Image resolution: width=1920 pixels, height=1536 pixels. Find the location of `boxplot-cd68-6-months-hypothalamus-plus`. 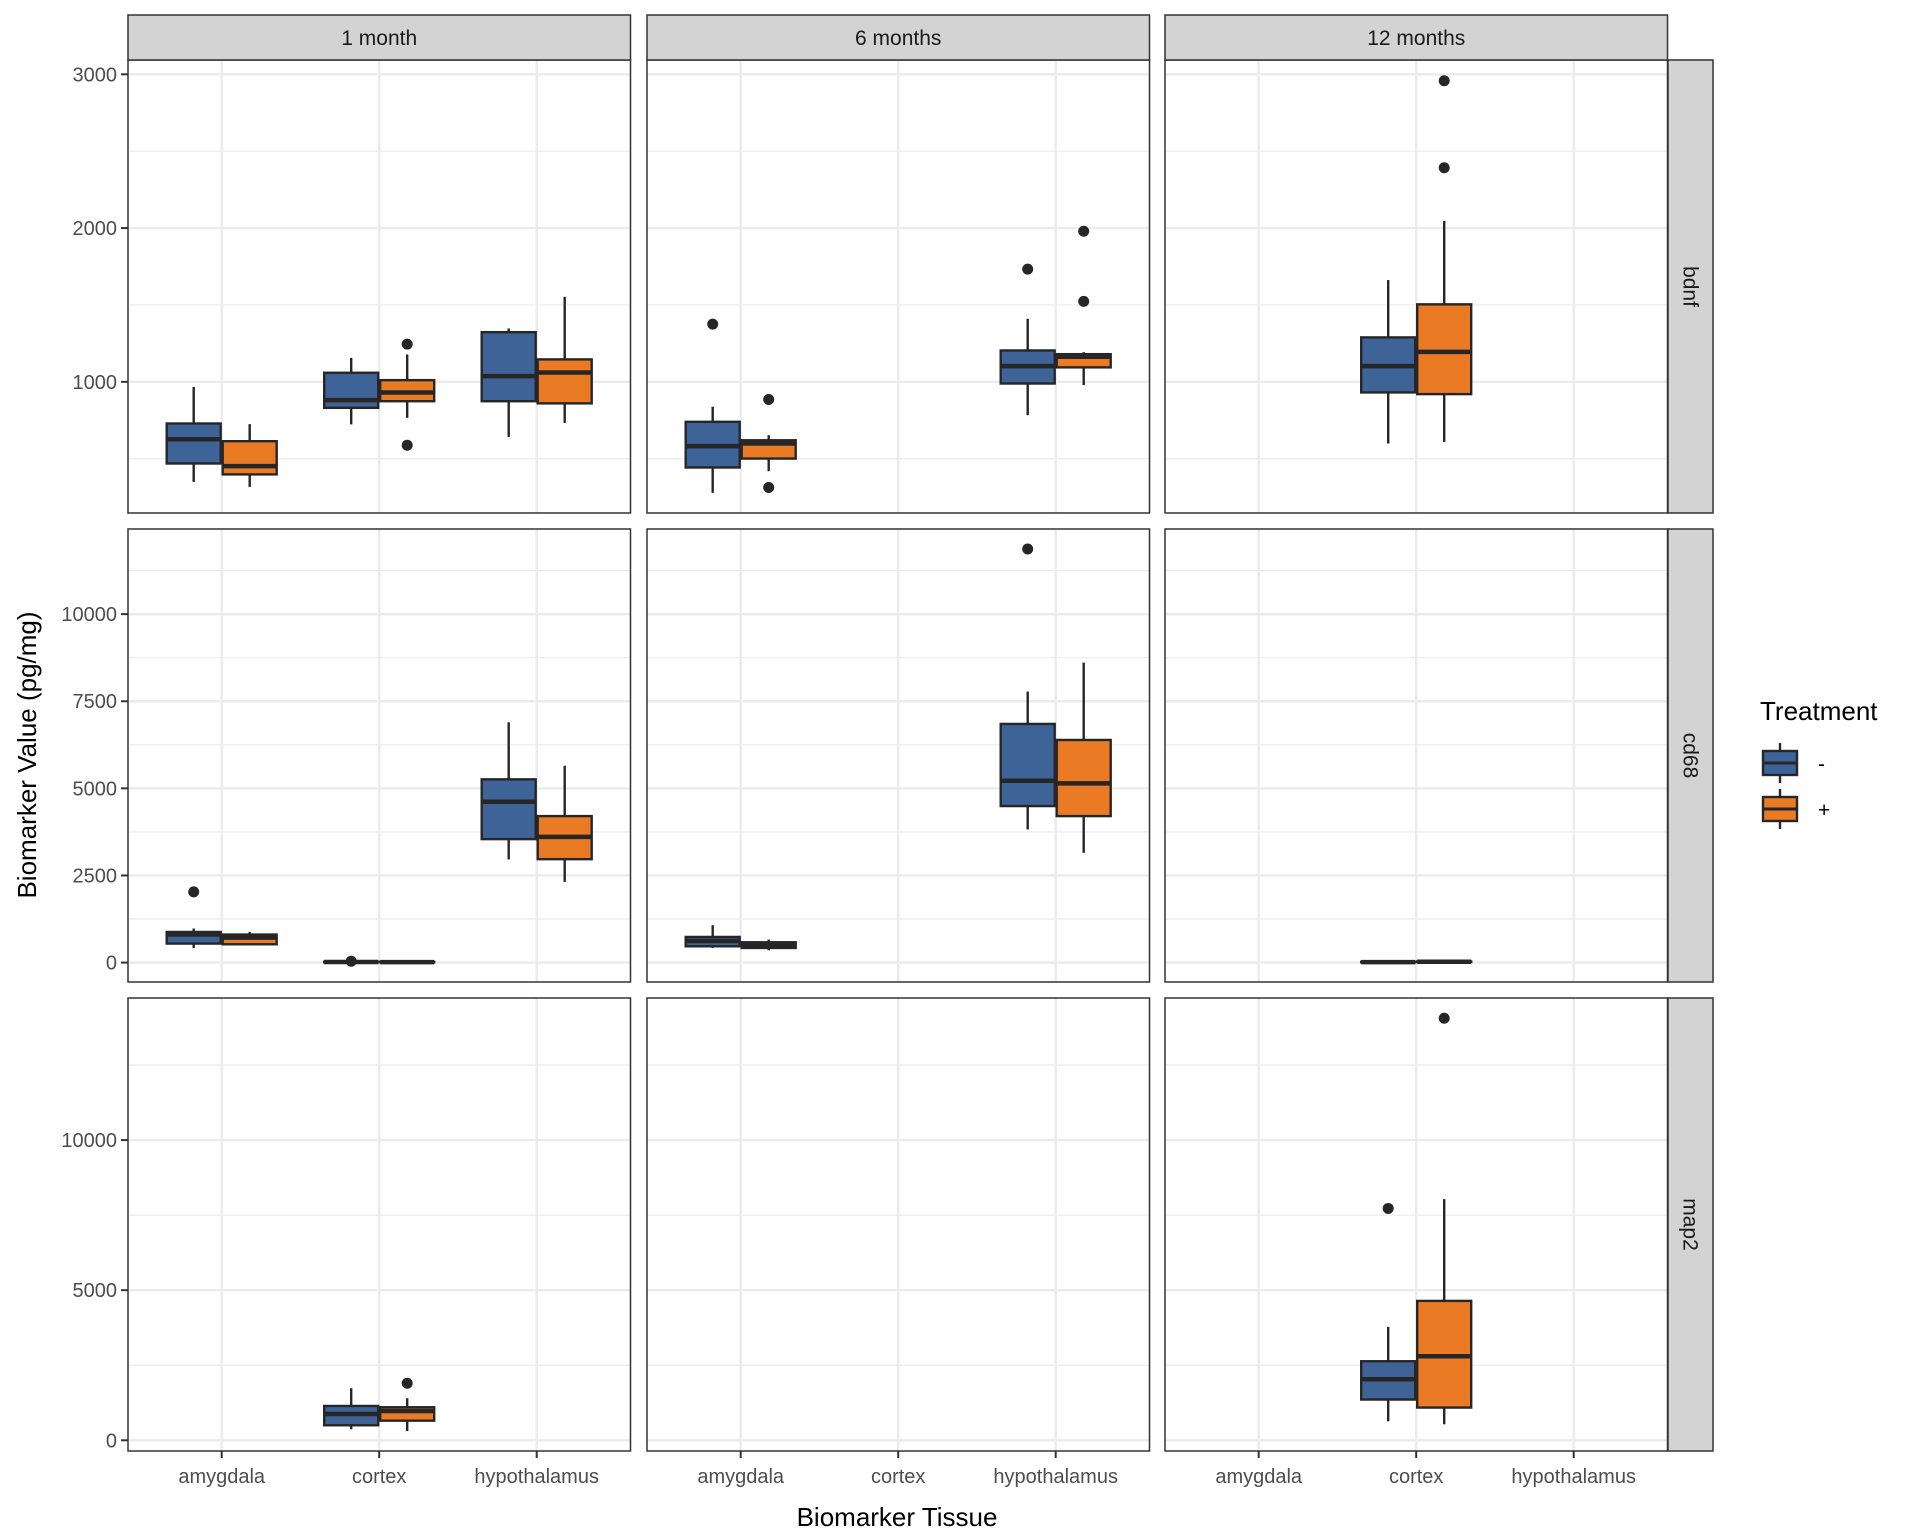

boxplot-cd68-6-months-hypothalamus-plus is located at coordinates (1083, 757).